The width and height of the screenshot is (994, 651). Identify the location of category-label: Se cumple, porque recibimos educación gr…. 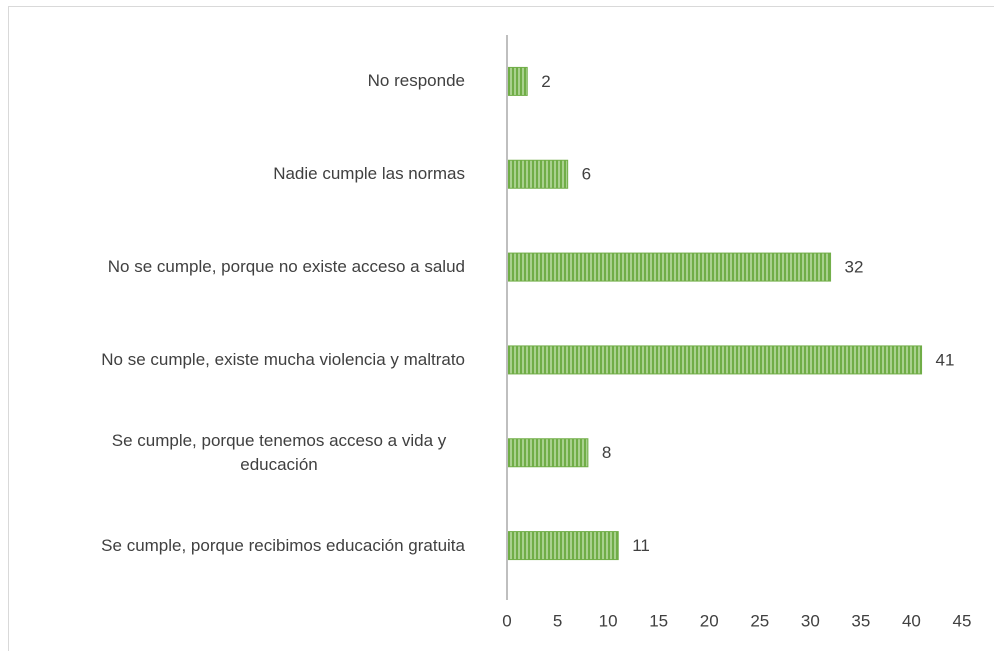
(247, 546).